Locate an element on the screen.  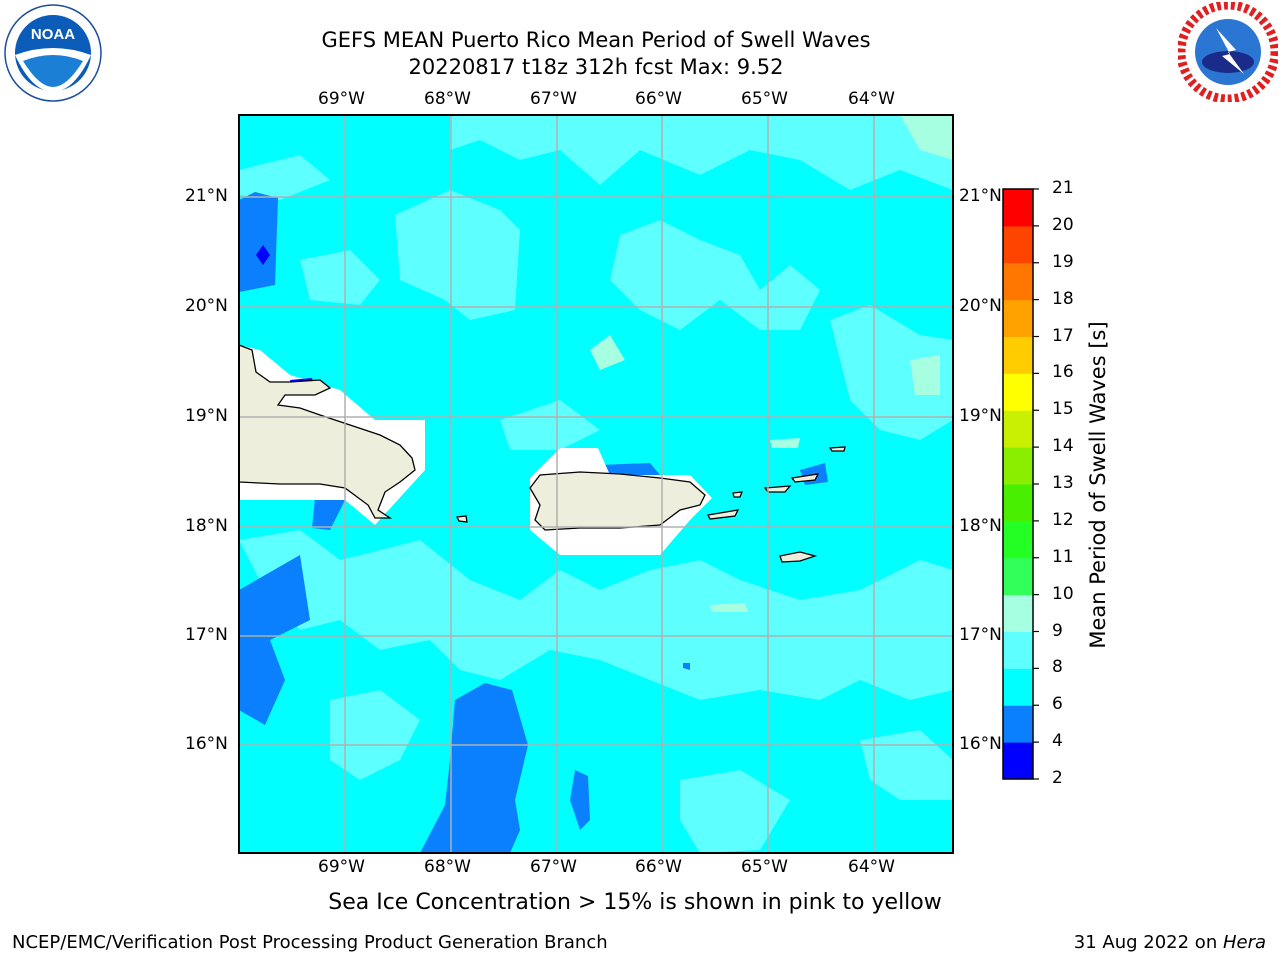
lon-label-top: 69°W is located at coordinates (341, 99).